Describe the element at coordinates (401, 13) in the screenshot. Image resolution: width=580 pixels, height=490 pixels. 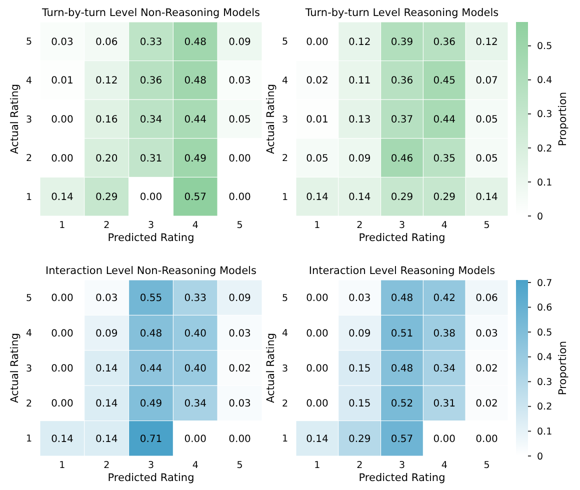
I see `chart-title: Turn-by-turn Level Reasoning Models` at that location.